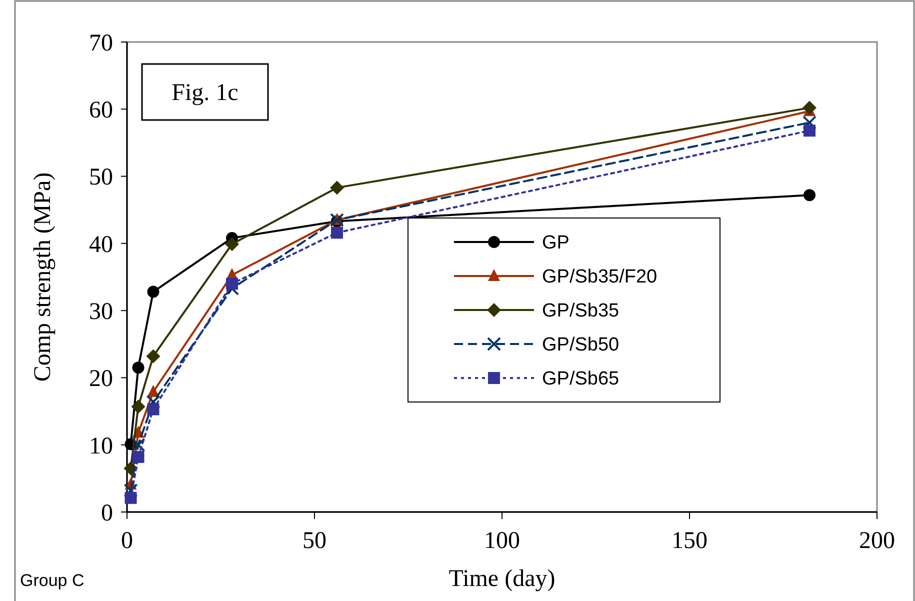 The width and height of the screenshot is (915, 601). What do you see at coordinates (101, 177) in the screenshot?
I see `y-tick-label: 50` at bounding box center [101, 177].